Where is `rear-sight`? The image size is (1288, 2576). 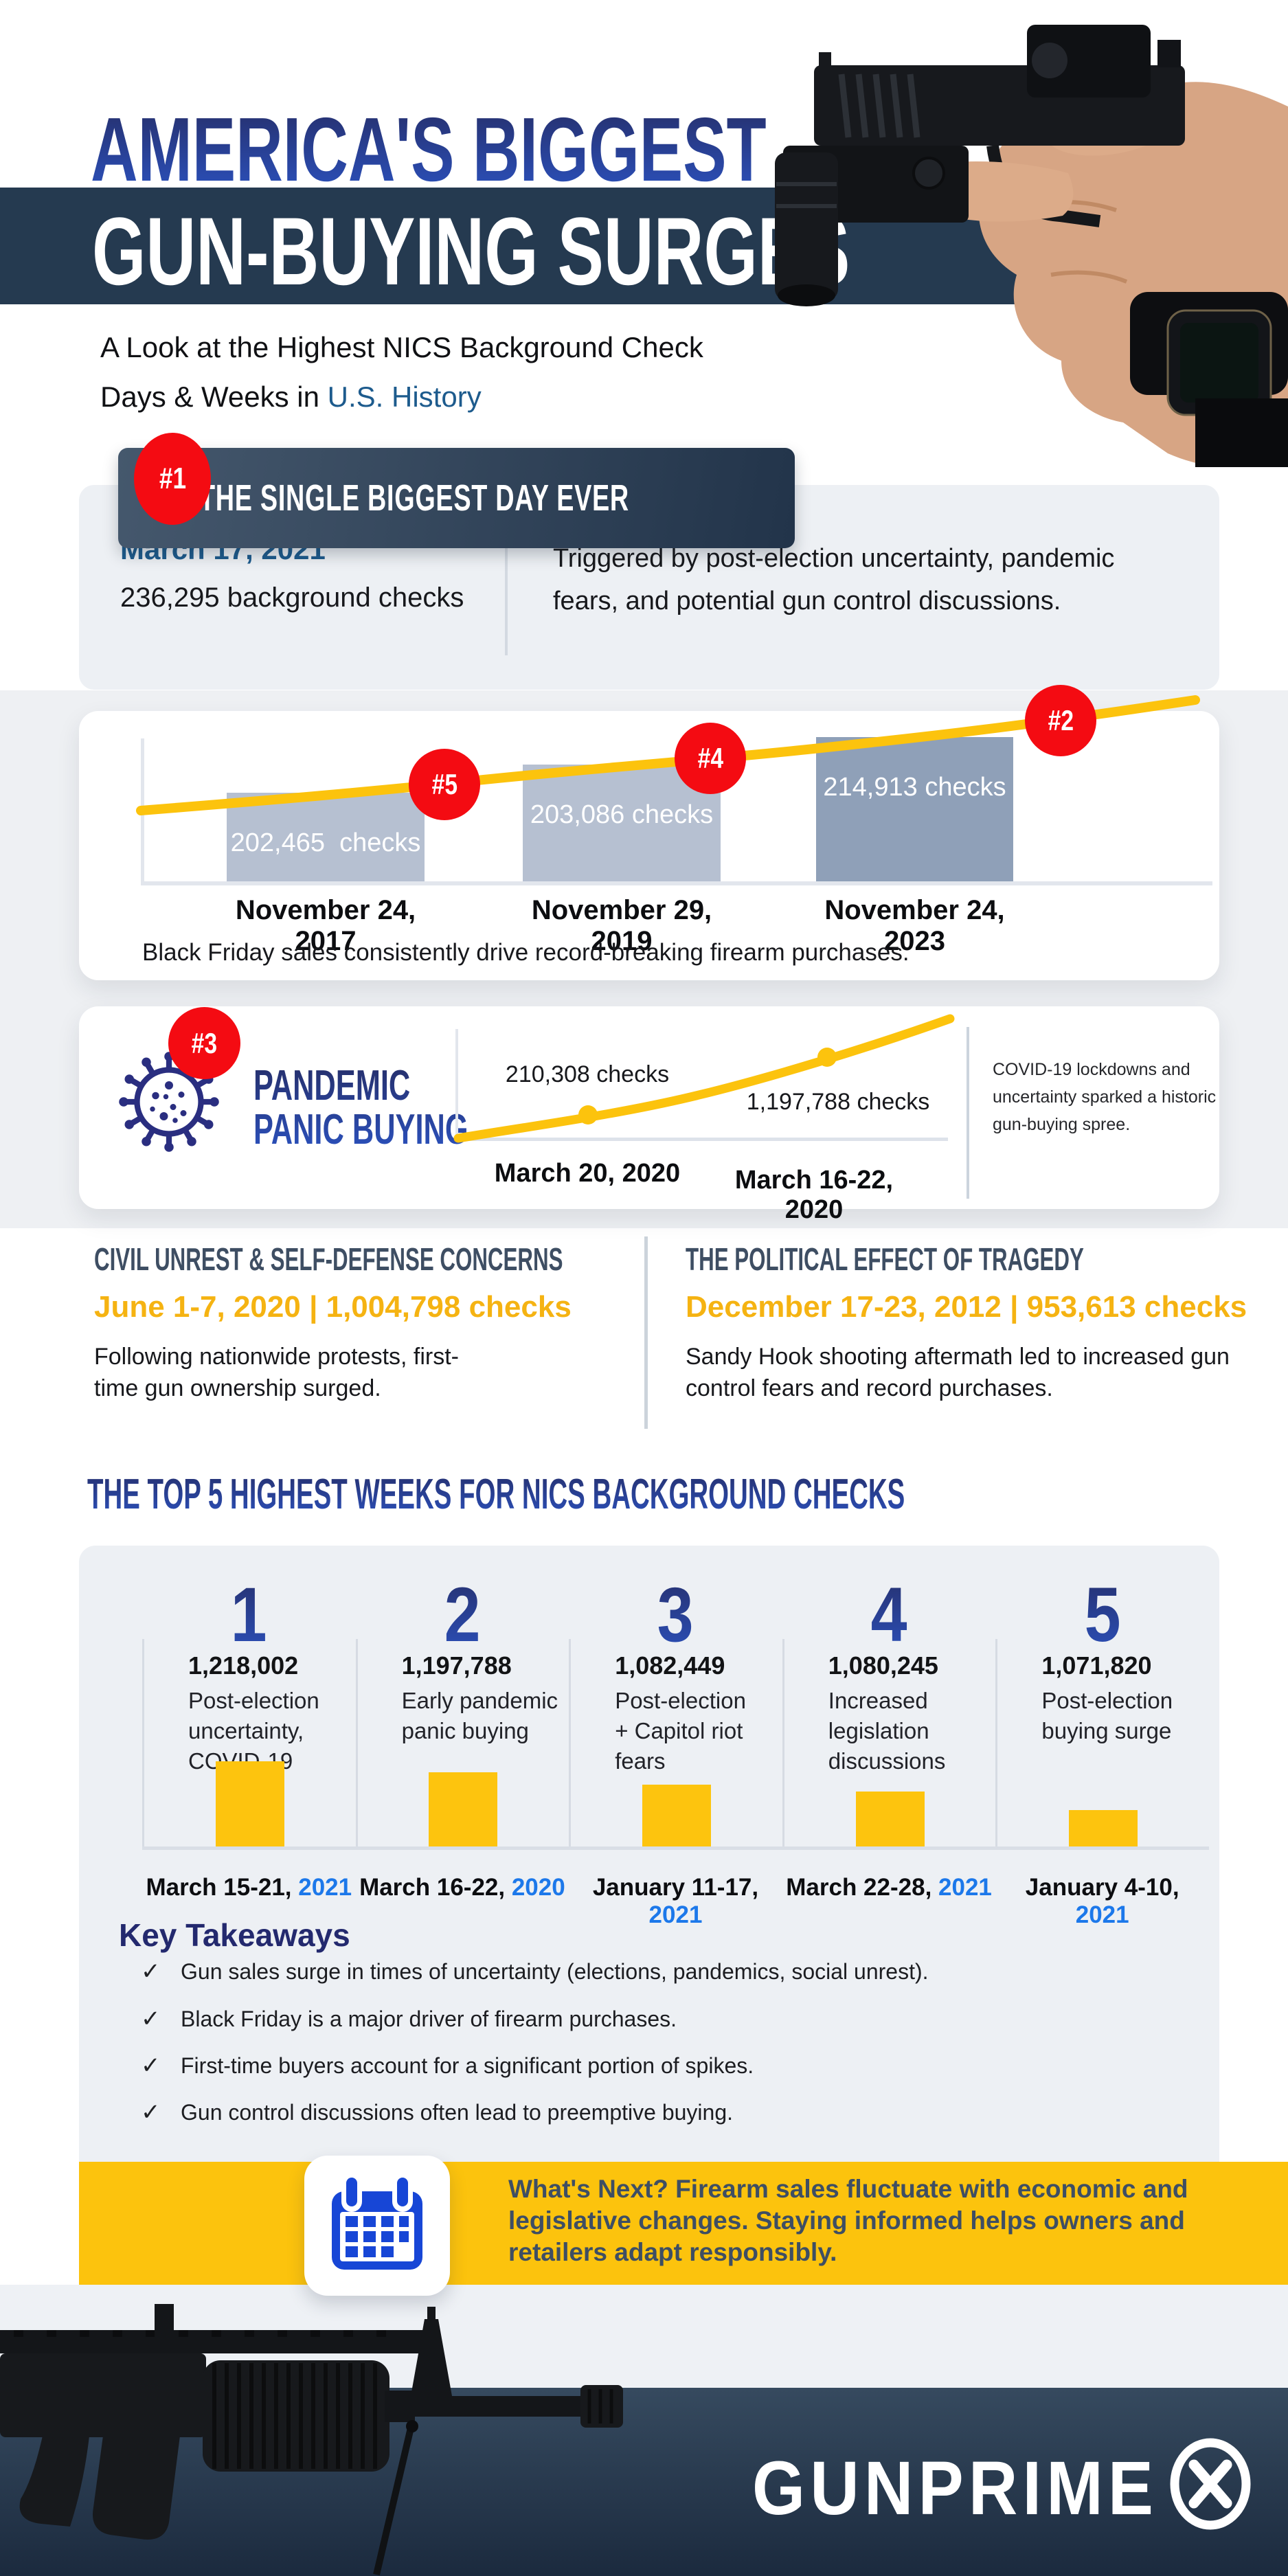 rear-sight is located at coordinates (1169, 53).